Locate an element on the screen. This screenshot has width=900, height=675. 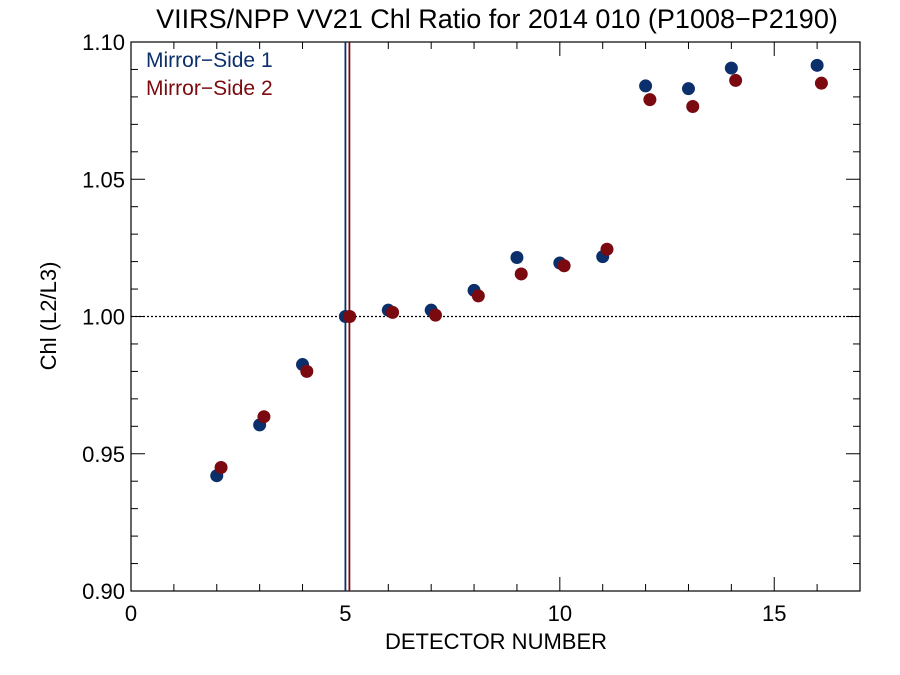
y-tick-label: 1.05 is located at coordinates (103, 179).